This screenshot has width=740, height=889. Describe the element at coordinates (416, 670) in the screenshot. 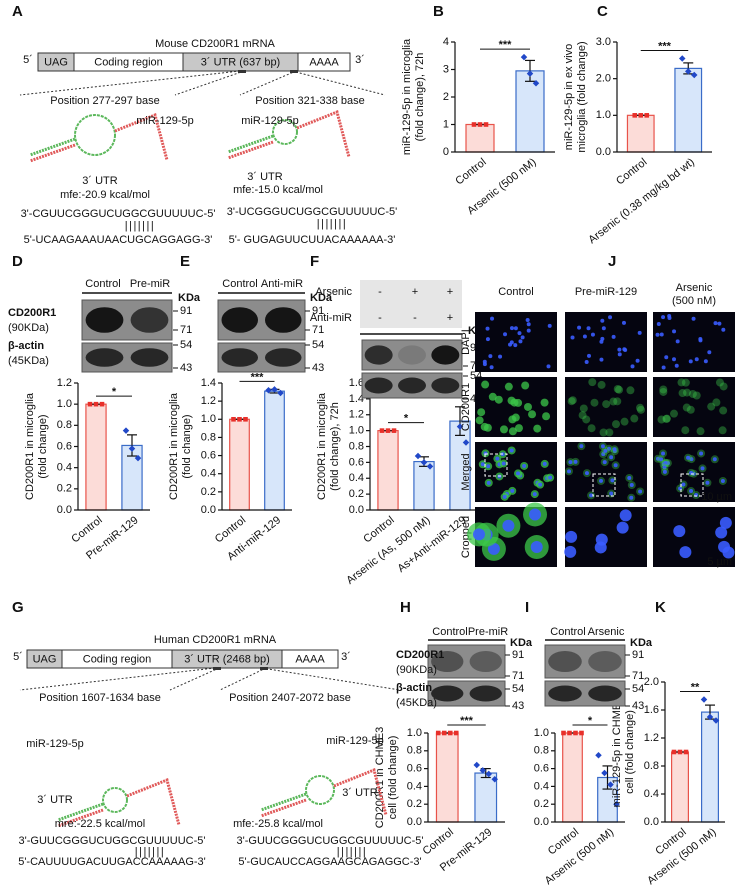

I see `protein-label: (90KDa)` at that location.